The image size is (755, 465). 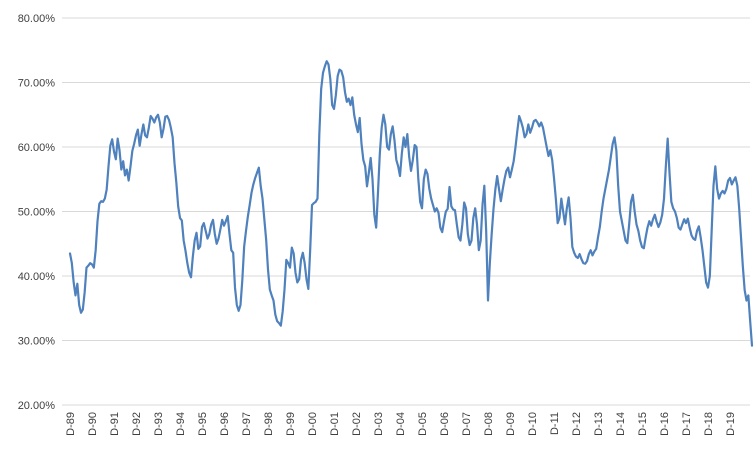 What do you see at coordinates (555, 423) in the screenshot?
I see `x-axis-tick-label: D-11` at bounding box center [555, 423].